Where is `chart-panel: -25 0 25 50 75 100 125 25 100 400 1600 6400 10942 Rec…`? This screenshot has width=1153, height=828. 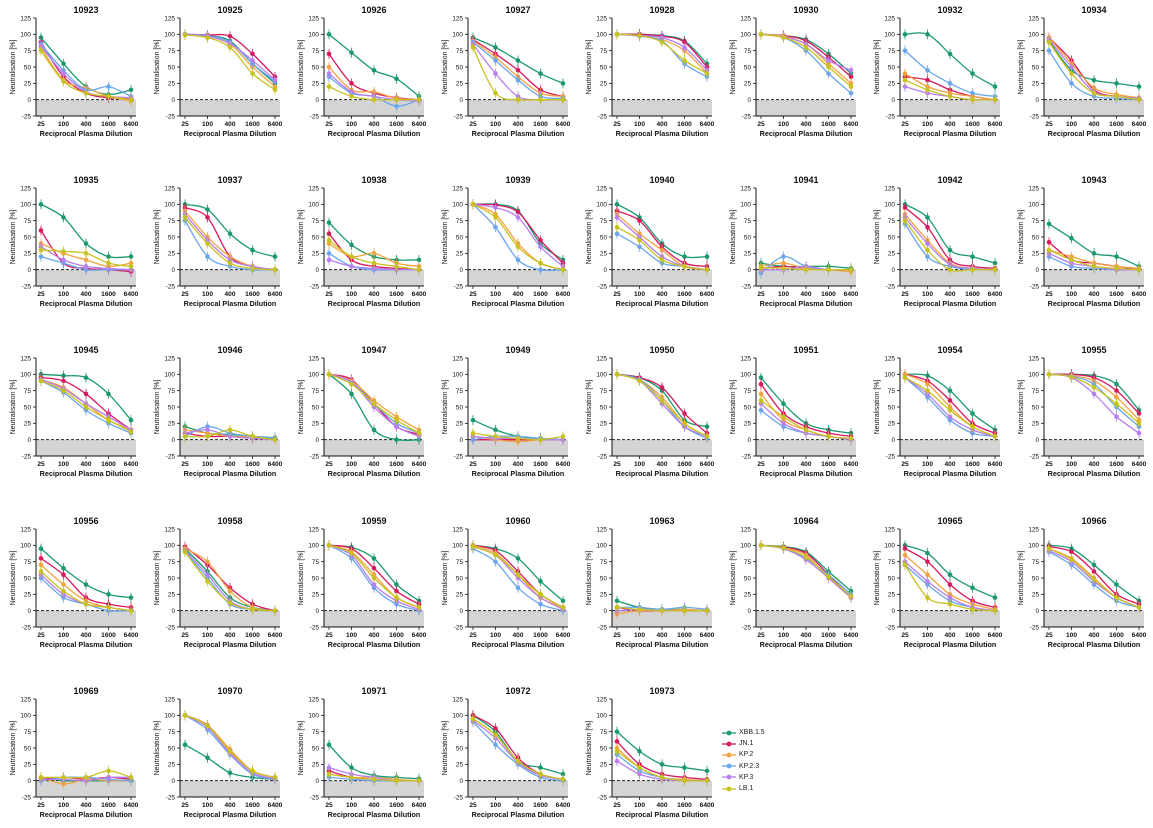 chart-panel: -25 0 25 50 75 100 125 25 100 400 1600 6400 10942 Rec… is located at coordinates (938, 241).